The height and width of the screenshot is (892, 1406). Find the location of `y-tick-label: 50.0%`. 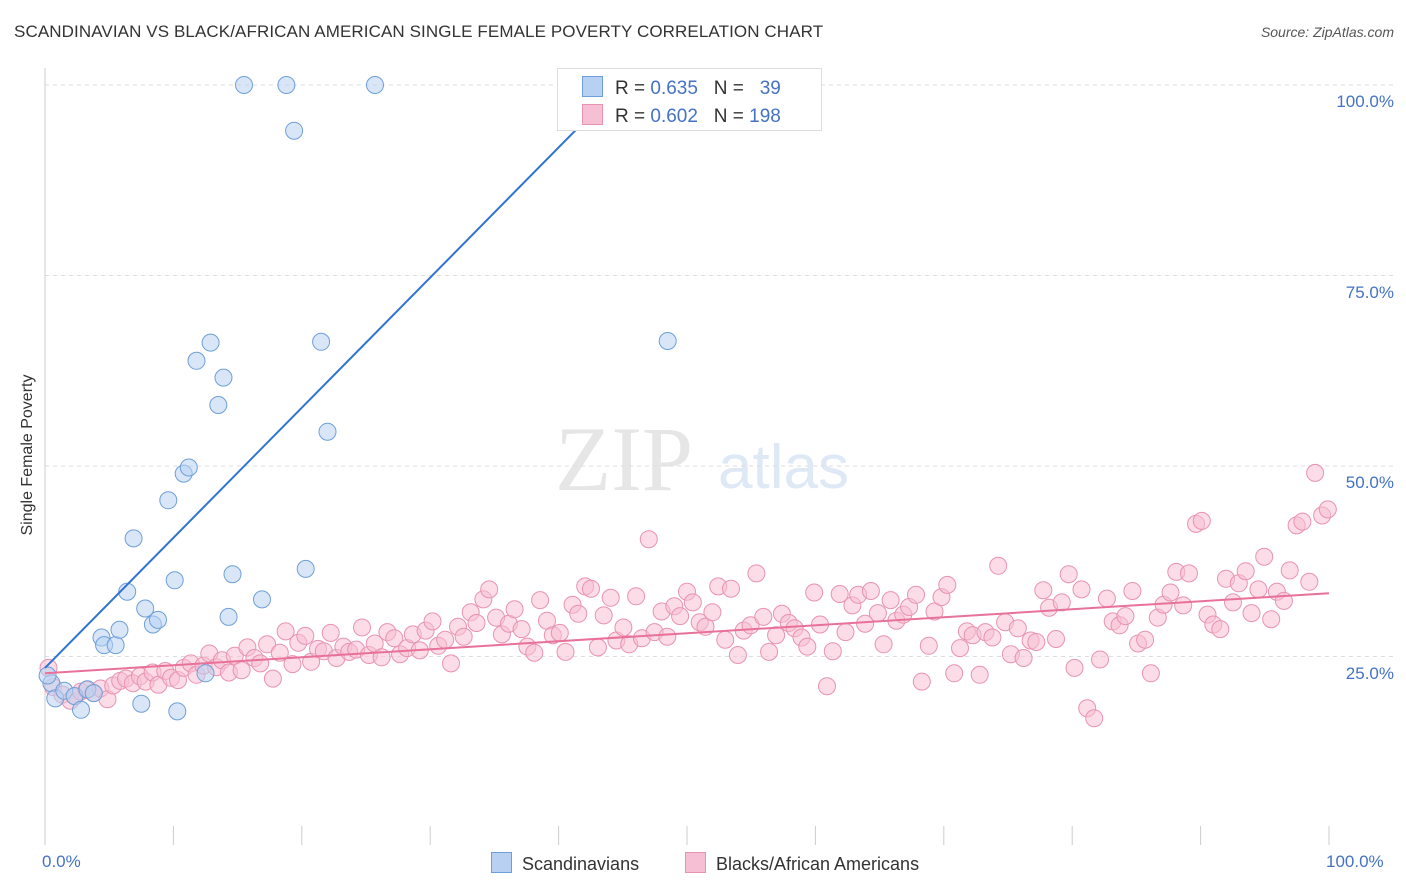

y-tick-label: 50.0% is located at coordinates (1369, 482).